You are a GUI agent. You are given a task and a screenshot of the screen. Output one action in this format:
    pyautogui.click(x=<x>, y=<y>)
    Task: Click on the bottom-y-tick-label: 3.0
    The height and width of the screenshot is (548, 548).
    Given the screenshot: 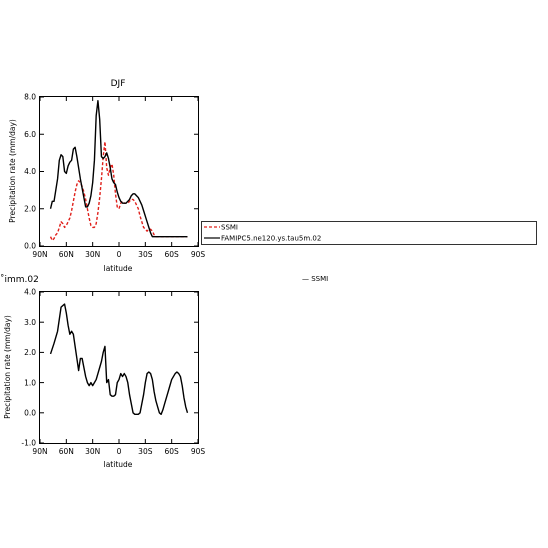 What is the action you would take?
    pyautogui.click(x=30, y=322)
    